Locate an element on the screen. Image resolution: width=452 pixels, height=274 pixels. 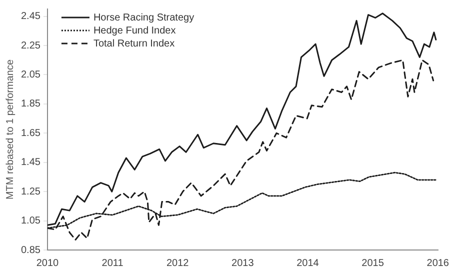
y-tick-label: 2.45 is located at coordinates (30, 16).